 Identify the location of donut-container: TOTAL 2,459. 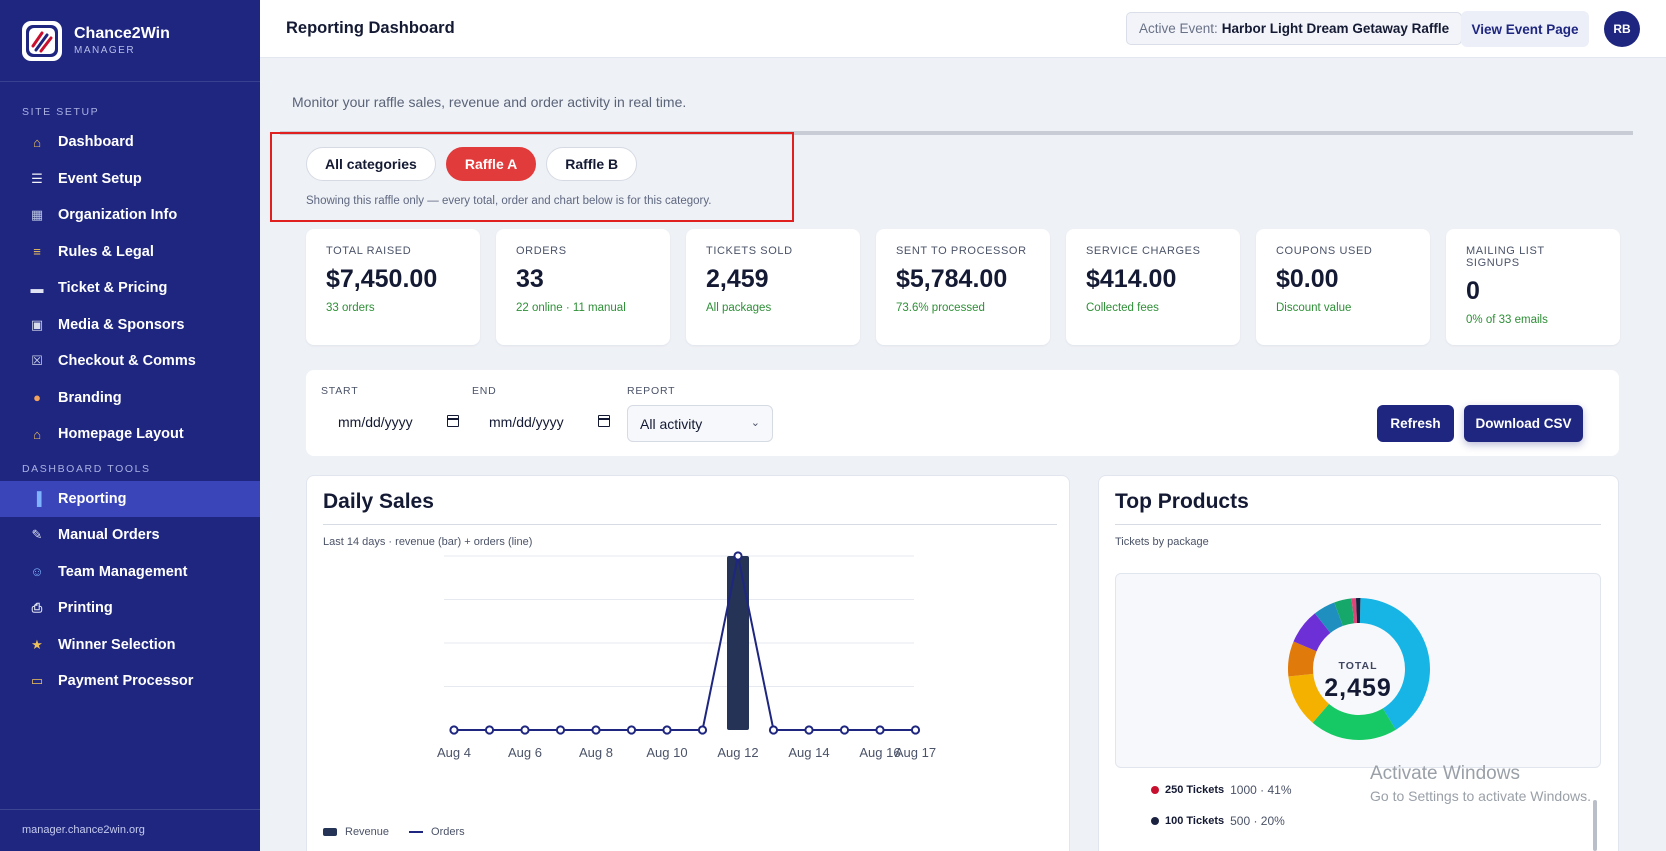
(1358, 670).